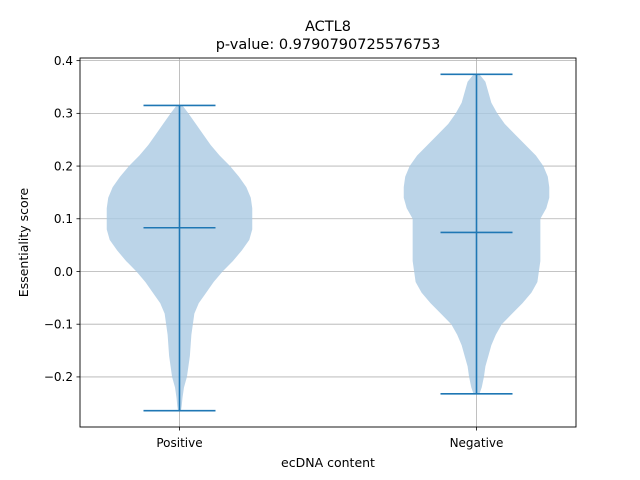 Image resolution: width=640 pixels, height=480 pixels. Describe the element at coordinates (58, 325) in the screenshot. I see `y-tick-label: −0.1` at that location.